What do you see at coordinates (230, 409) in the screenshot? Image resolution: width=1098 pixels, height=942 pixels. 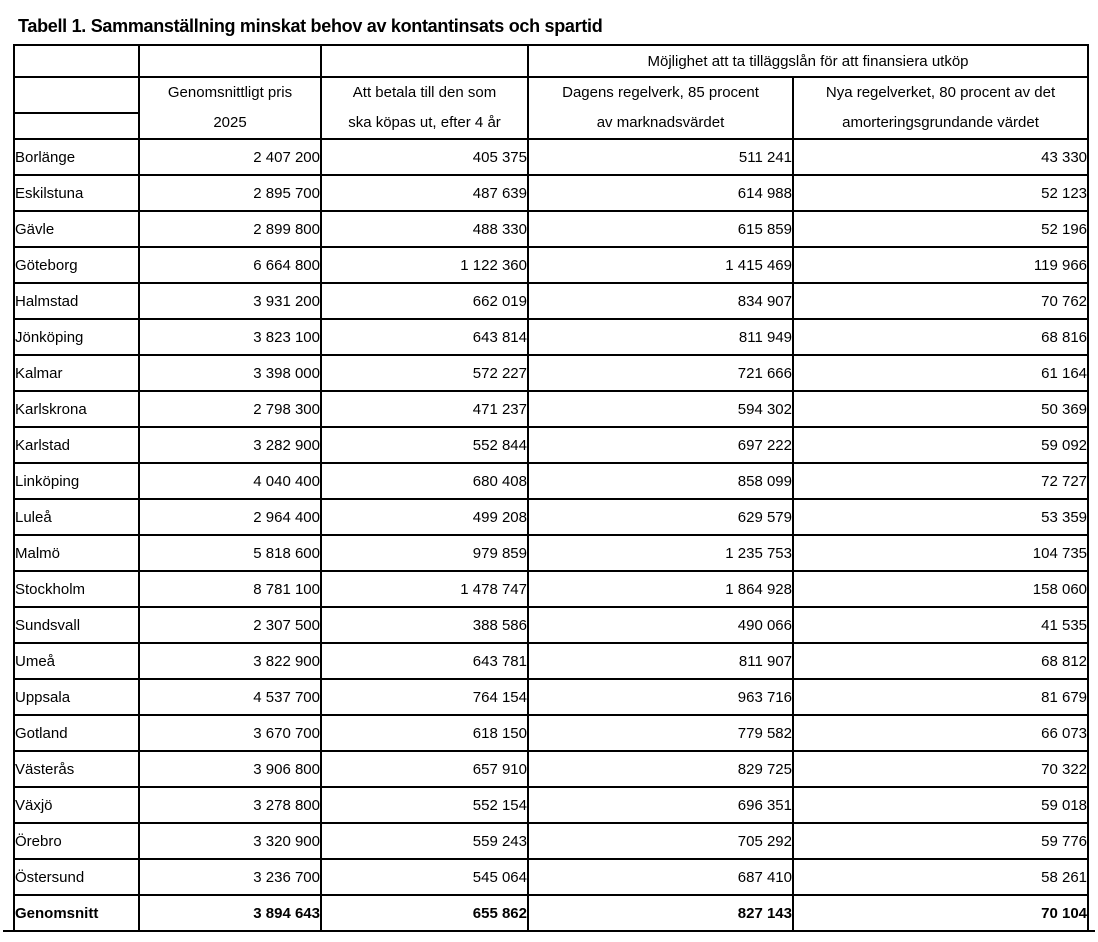 I see `price-cell: 2 798 300` at bounding box center [230, 409].